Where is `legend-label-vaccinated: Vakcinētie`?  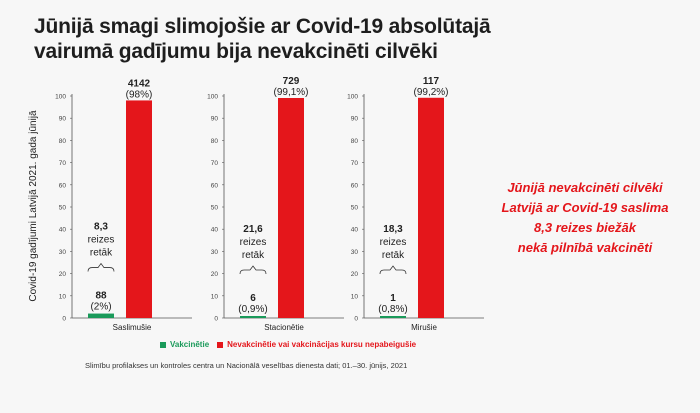 legend-label-vaccinated: Vakcinētie is located at coordinates (190, 344).